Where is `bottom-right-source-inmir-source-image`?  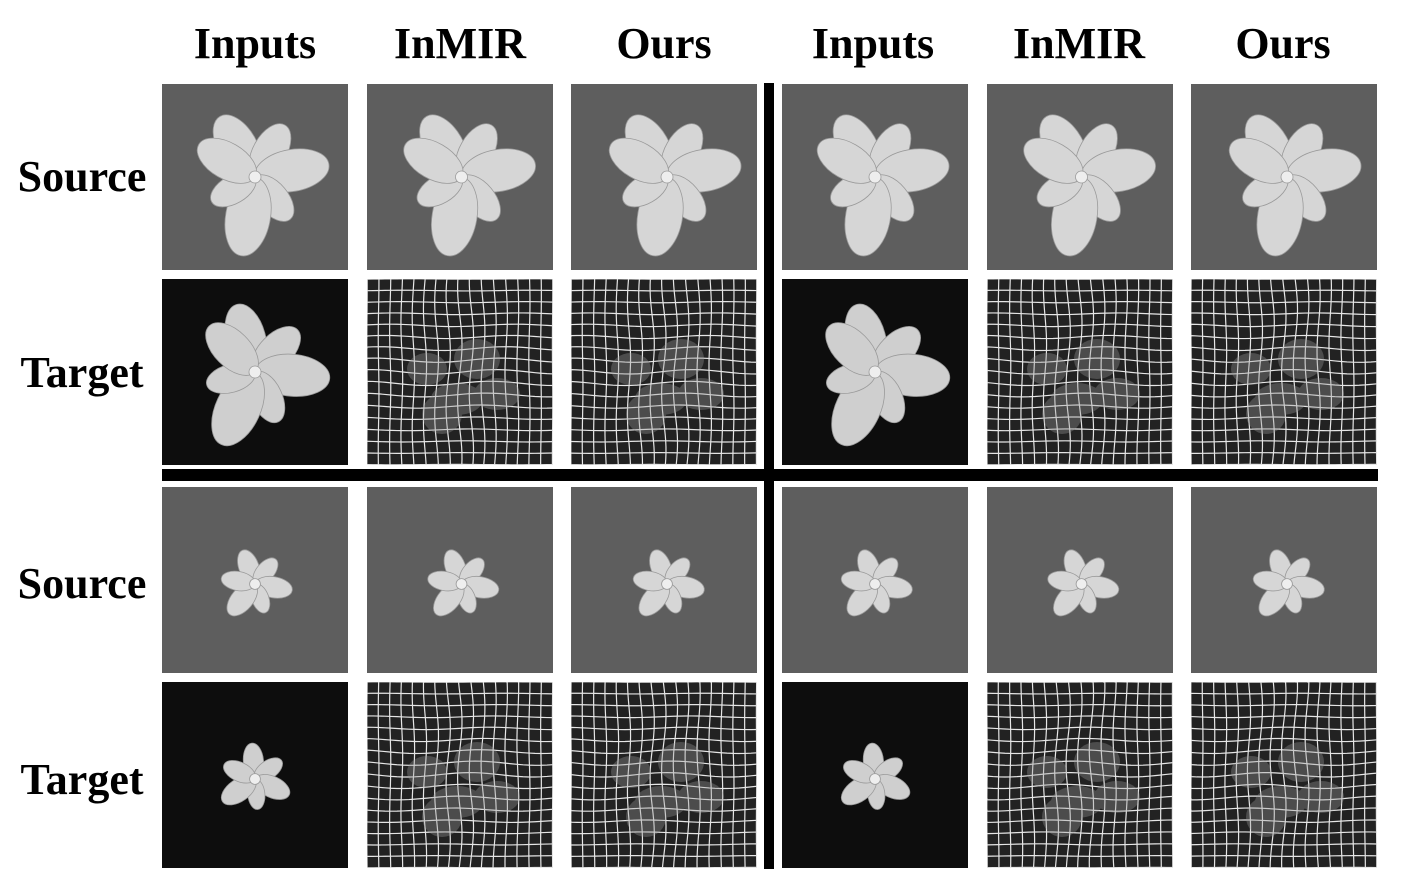
bottom-right-source-inmir-source-image is located at coordinates (1080, 580).